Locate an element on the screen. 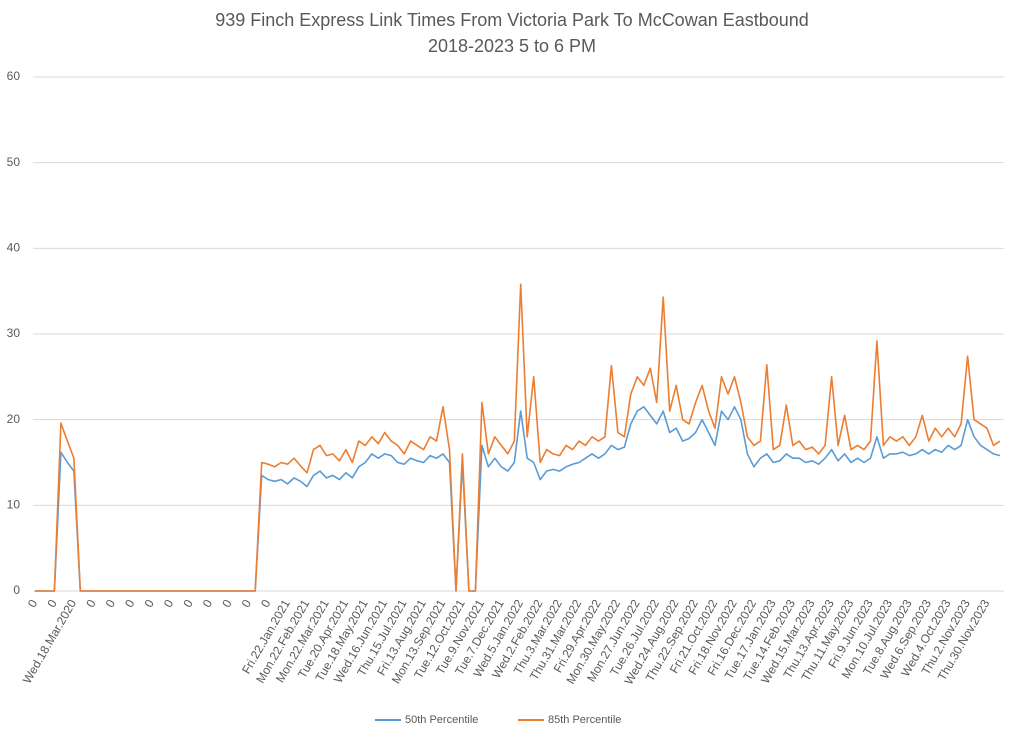 The image size is (1024, 740). y-tick-label: 40 is located at coordinates (14, 248).